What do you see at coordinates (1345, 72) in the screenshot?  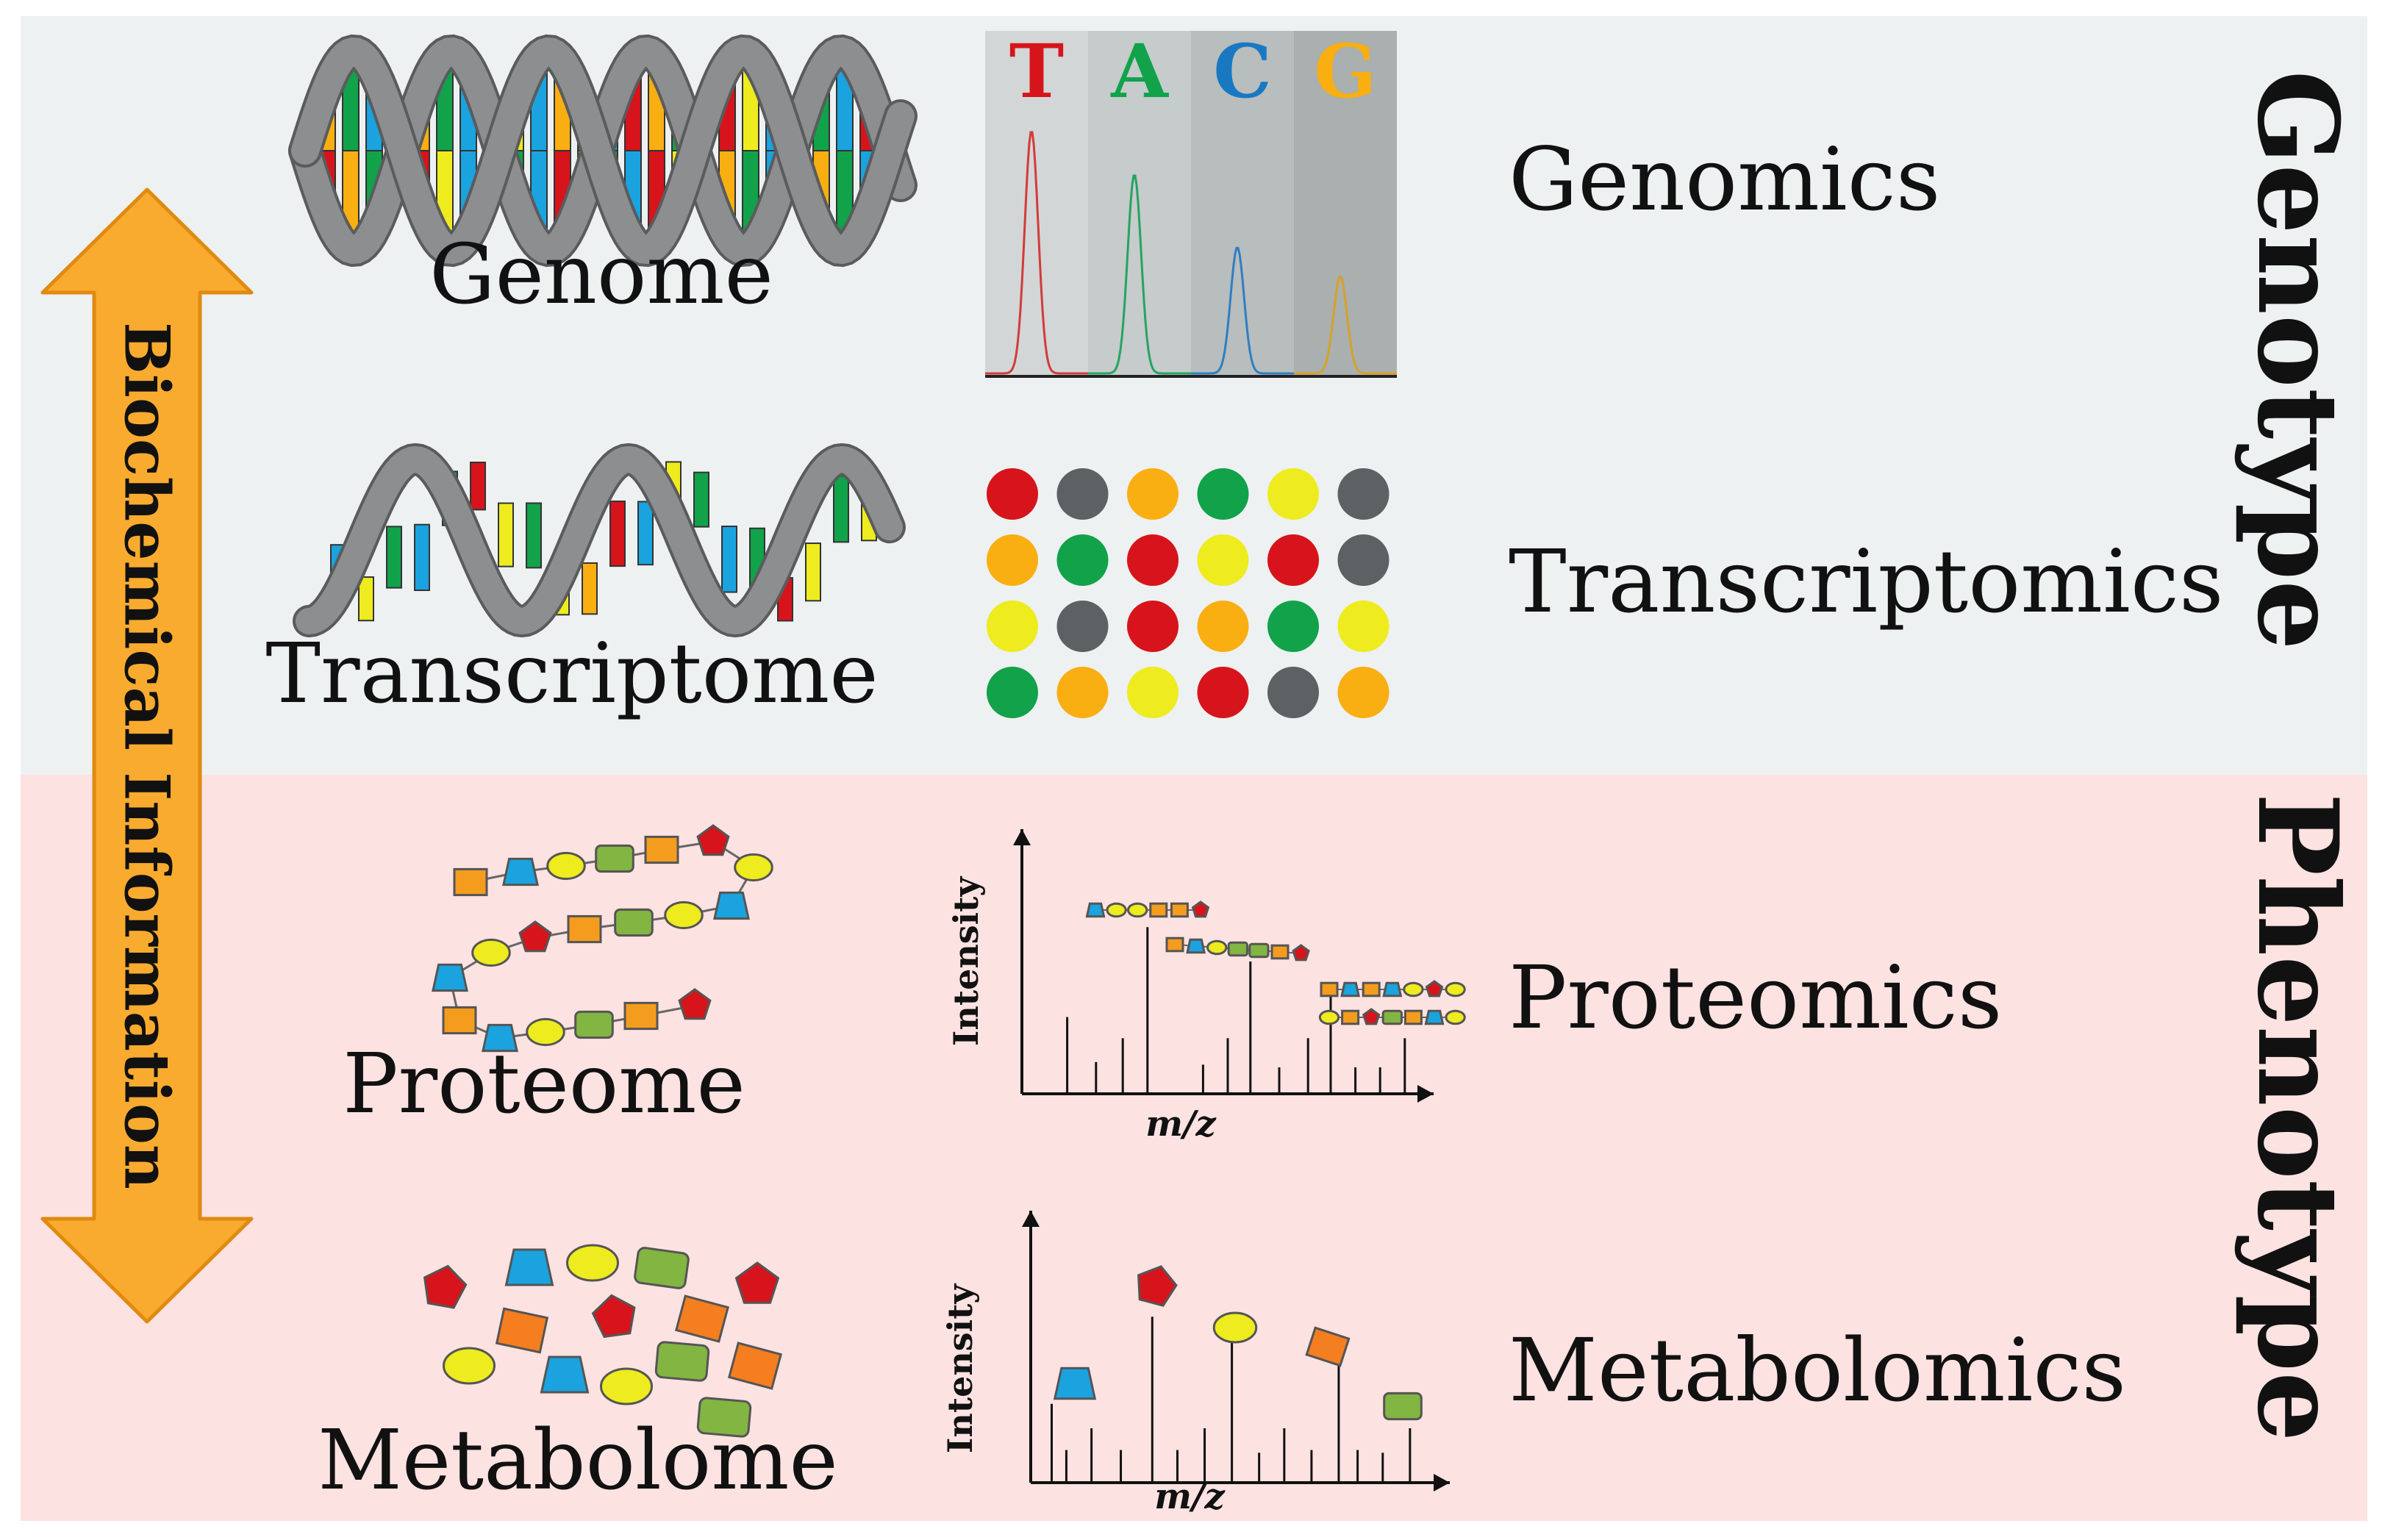 I see `base-letter-g: G` at bounding box center [1345, 72].